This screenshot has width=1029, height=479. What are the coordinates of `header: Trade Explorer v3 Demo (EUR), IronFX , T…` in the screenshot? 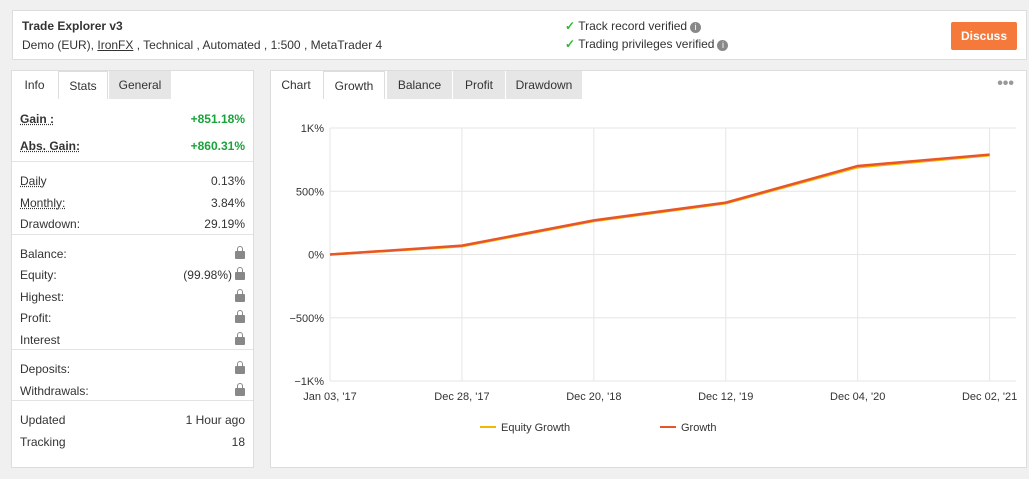 It's located at (519, 35).